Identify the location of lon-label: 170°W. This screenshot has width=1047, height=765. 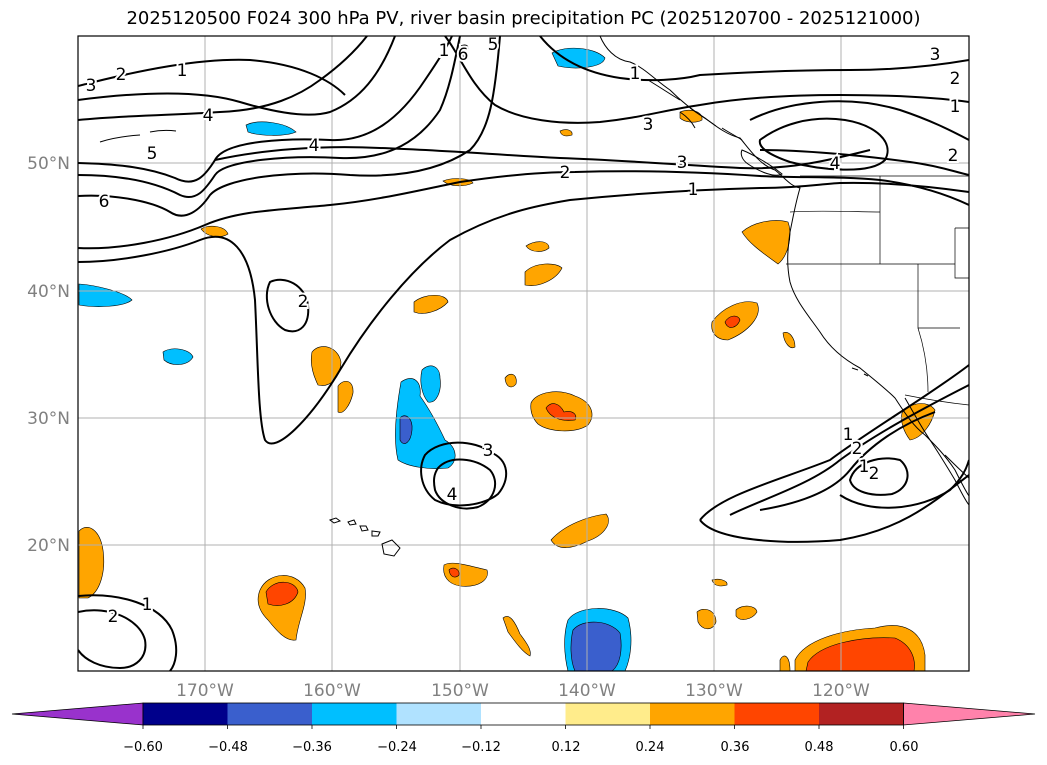
(205, 691).